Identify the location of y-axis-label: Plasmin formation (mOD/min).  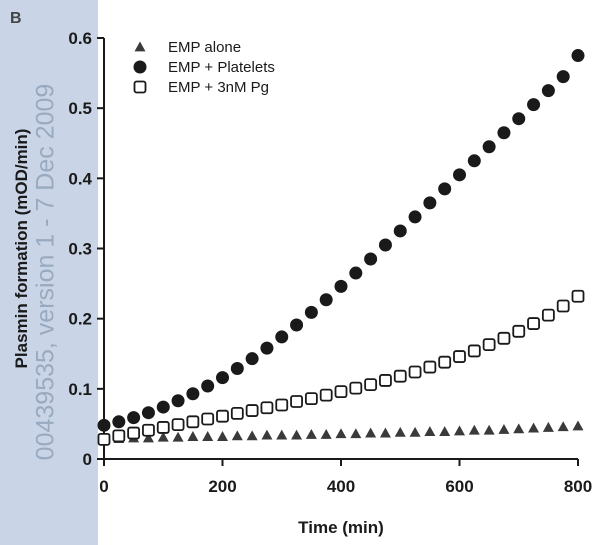
(21, 249).